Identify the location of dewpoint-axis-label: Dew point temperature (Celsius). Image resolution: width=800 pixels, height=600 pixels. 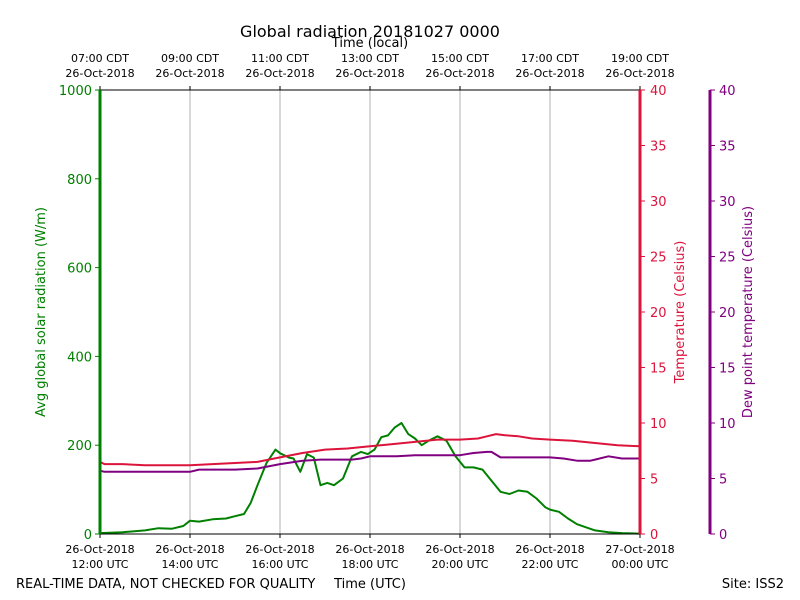
(748, 312).